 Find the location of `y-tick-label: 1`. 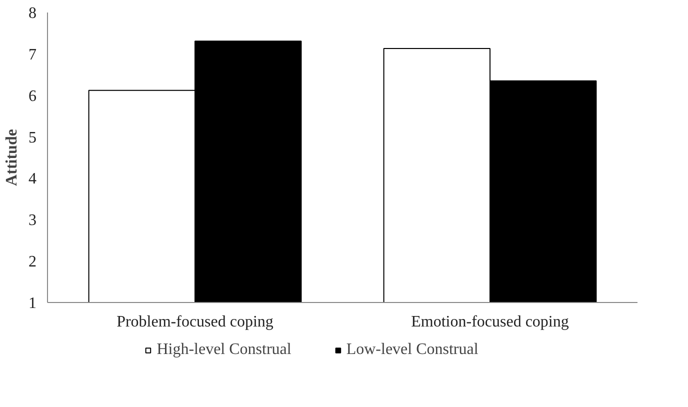

y-tick-label: 1 is located at coordinates (32, 303).